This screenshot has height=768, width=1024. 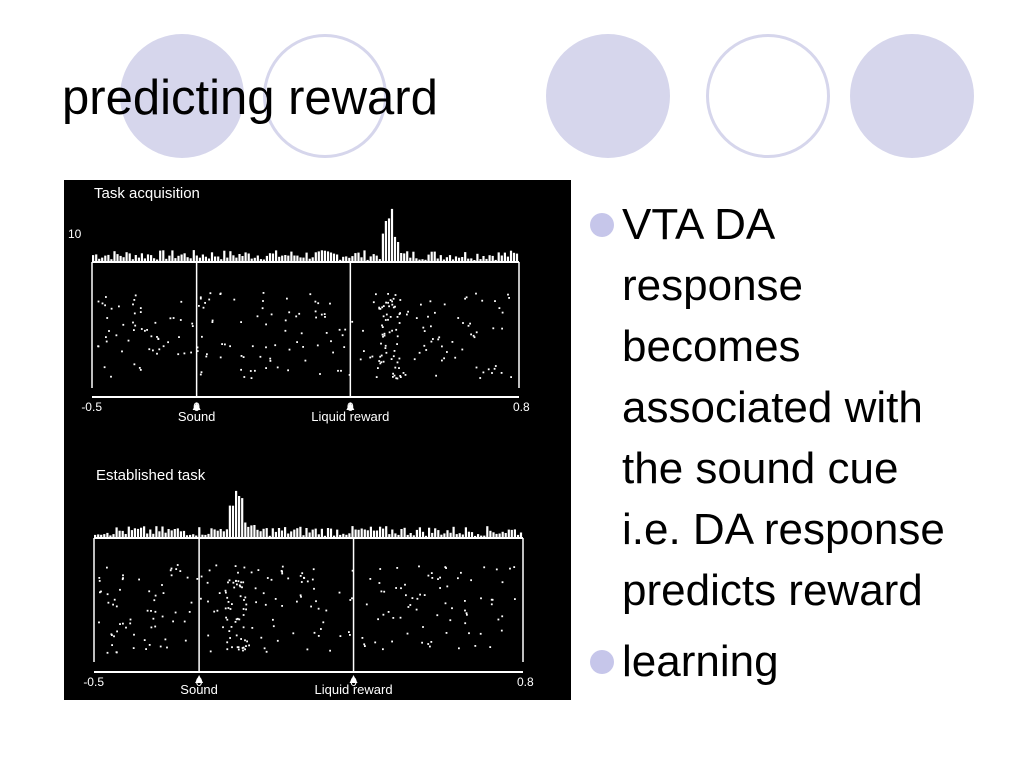 I want to click on bullet-item: learning, so click(x=799, y=661).